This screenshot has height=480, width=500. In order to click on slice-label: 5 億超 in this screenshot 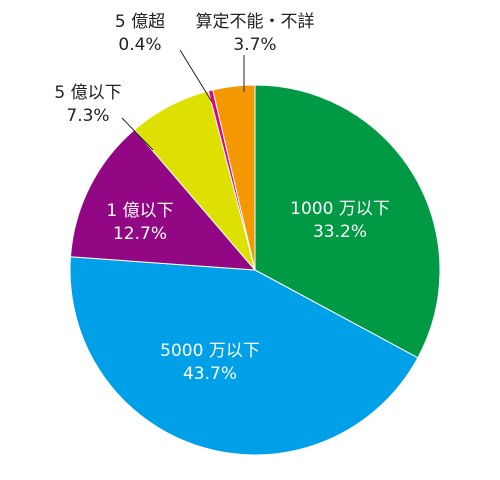, I will do `click(140, 22)`.